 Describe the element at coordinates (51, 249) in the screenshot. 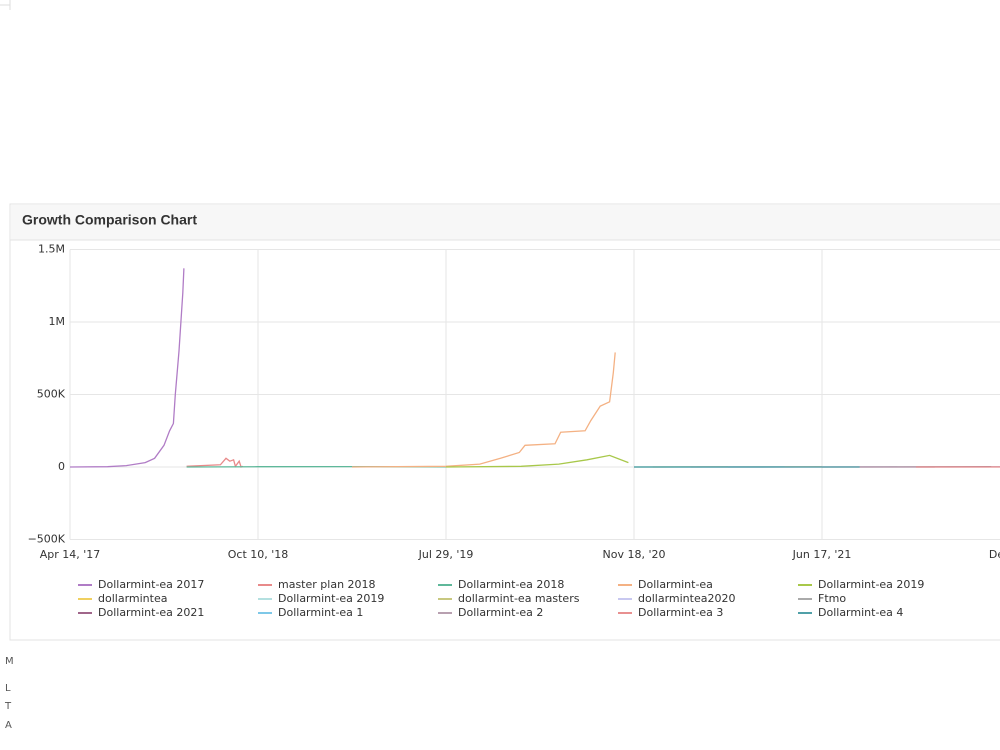

I see `y-tick-label: 1.5M` at that location.